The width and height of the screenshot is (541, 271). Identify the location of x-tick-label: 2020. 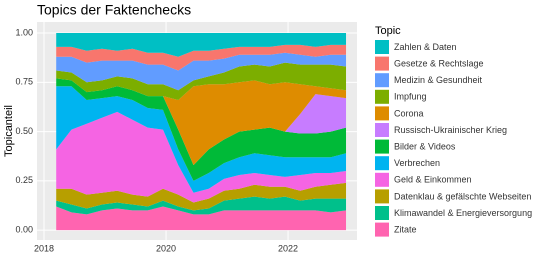
(166, 248).